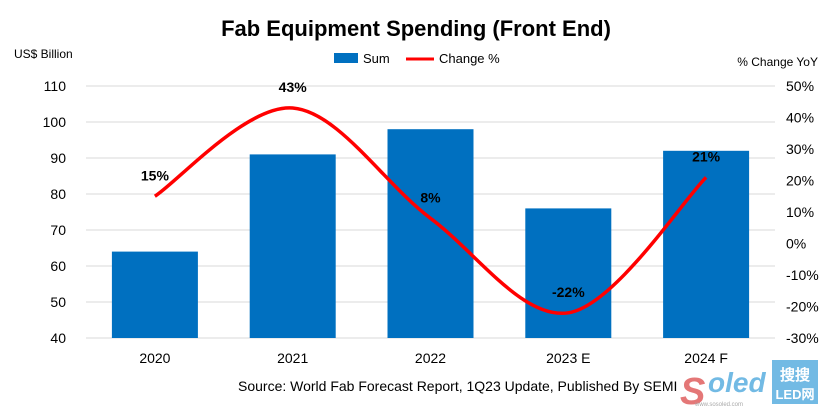  Describe the element at coordinates (292, 246) in the screenshot. I see `bar-2021` at that location.